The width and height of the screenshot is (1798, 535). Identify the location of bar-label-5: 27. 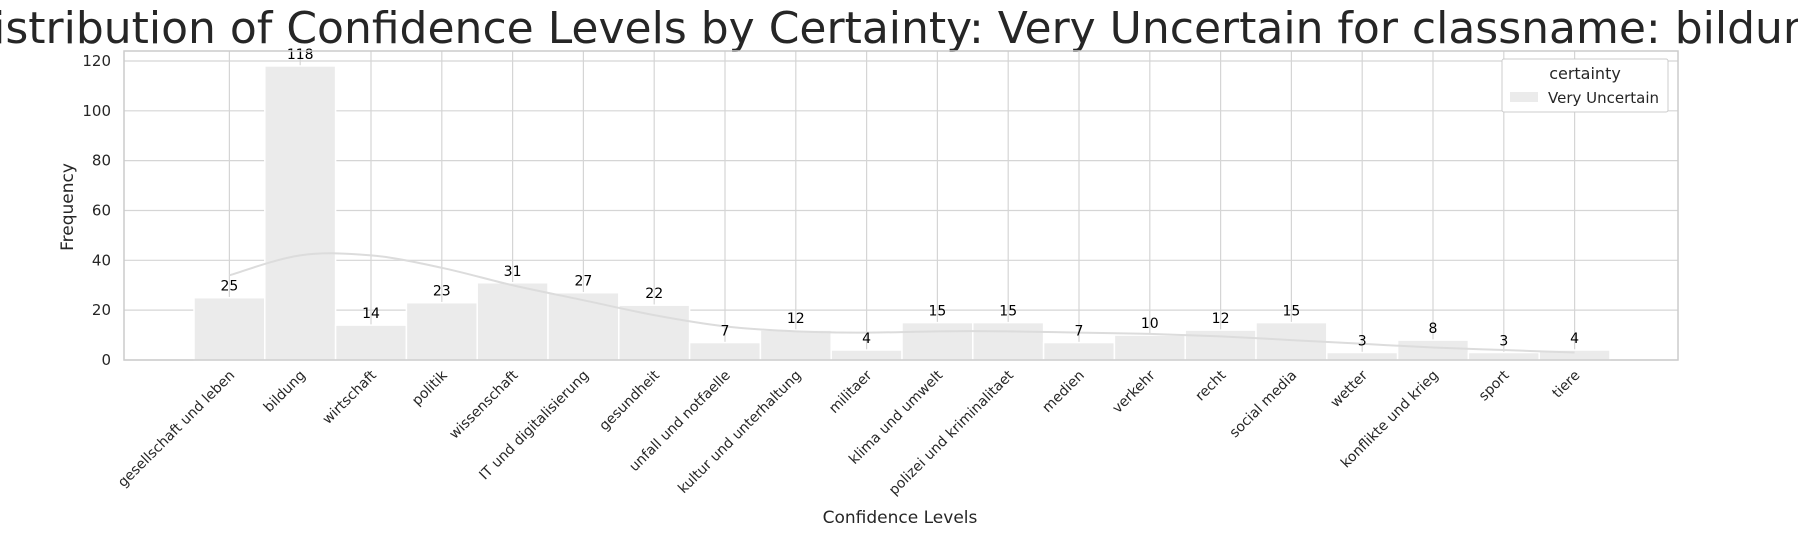
(583, 282).